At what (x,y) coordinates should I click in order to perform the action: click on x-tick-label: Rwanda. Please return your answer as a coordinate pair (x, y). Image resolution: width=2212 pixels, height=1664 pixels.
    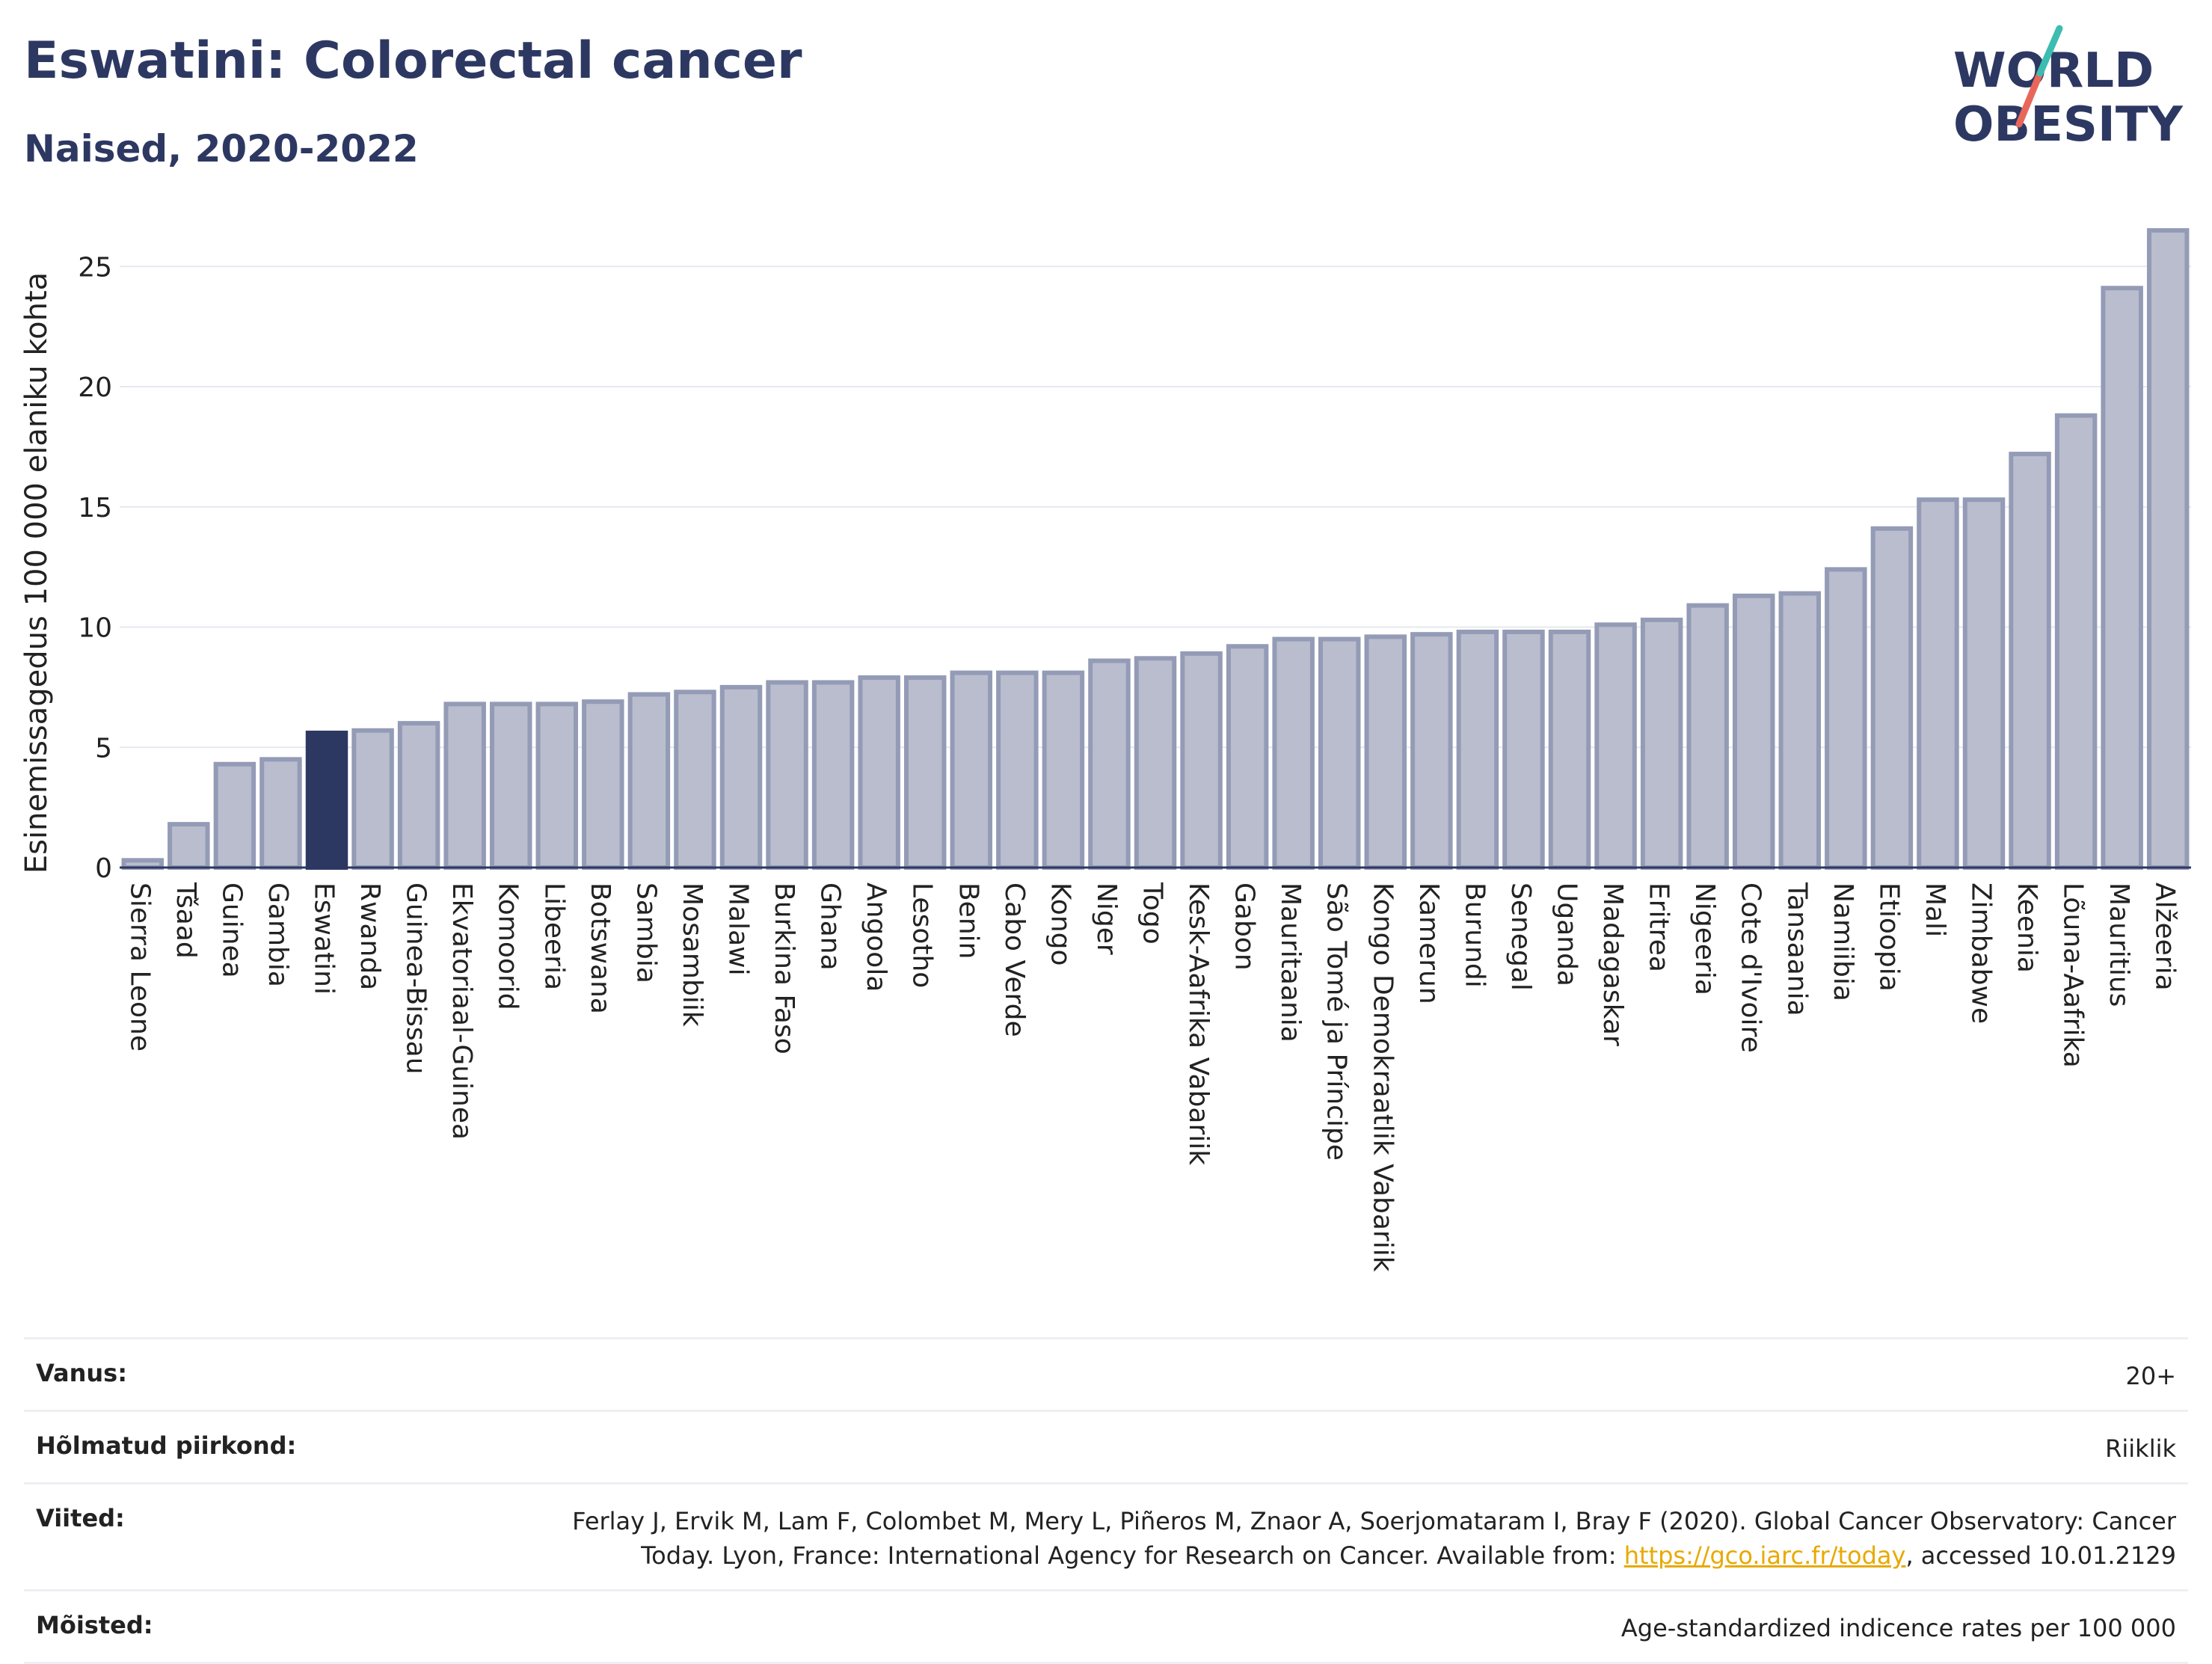
    Looking at the image, I should click on (369, 936).